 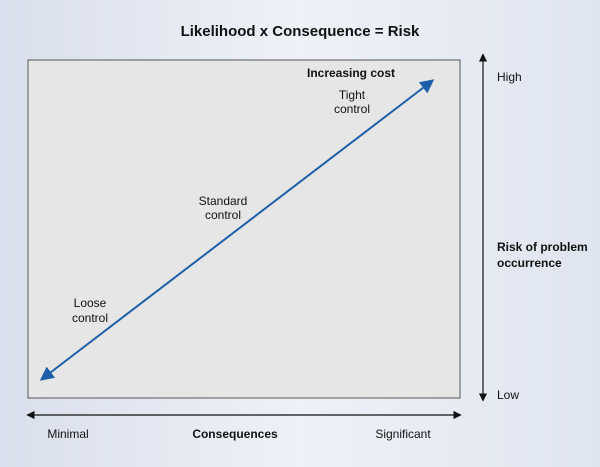 I want to click on control-label: Standard, so click(x=223, y=201).